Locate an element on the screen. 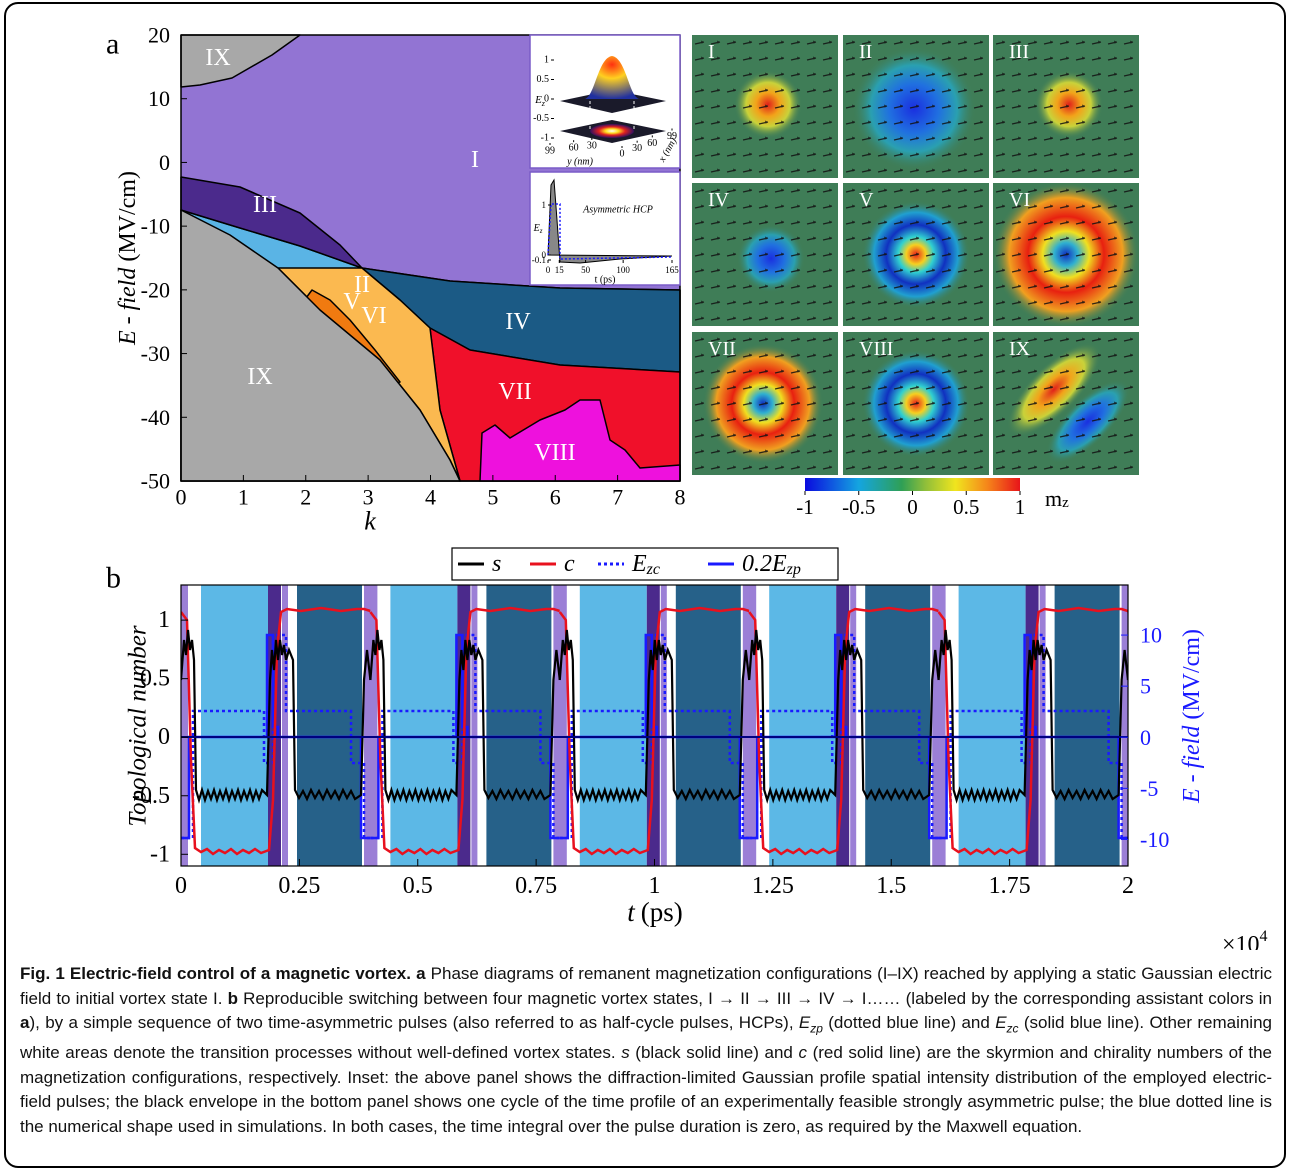  inset-tick-label: -0.1 is located at coordinates (539, 260).